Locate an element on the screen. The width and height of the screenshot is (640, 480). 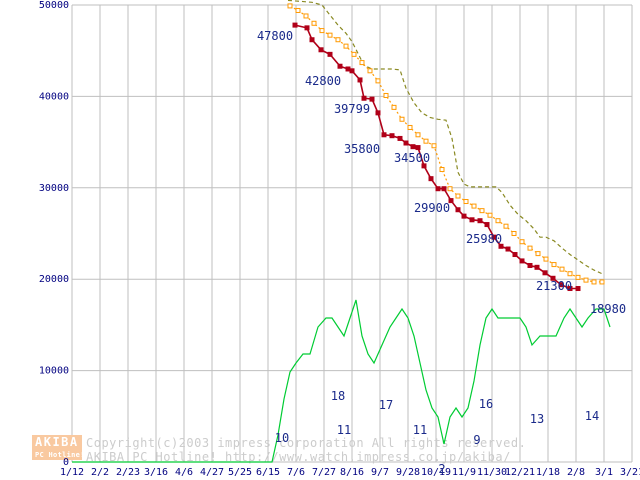
x-axis-tick-label: 3/21 is located at coordinates (630, 472).